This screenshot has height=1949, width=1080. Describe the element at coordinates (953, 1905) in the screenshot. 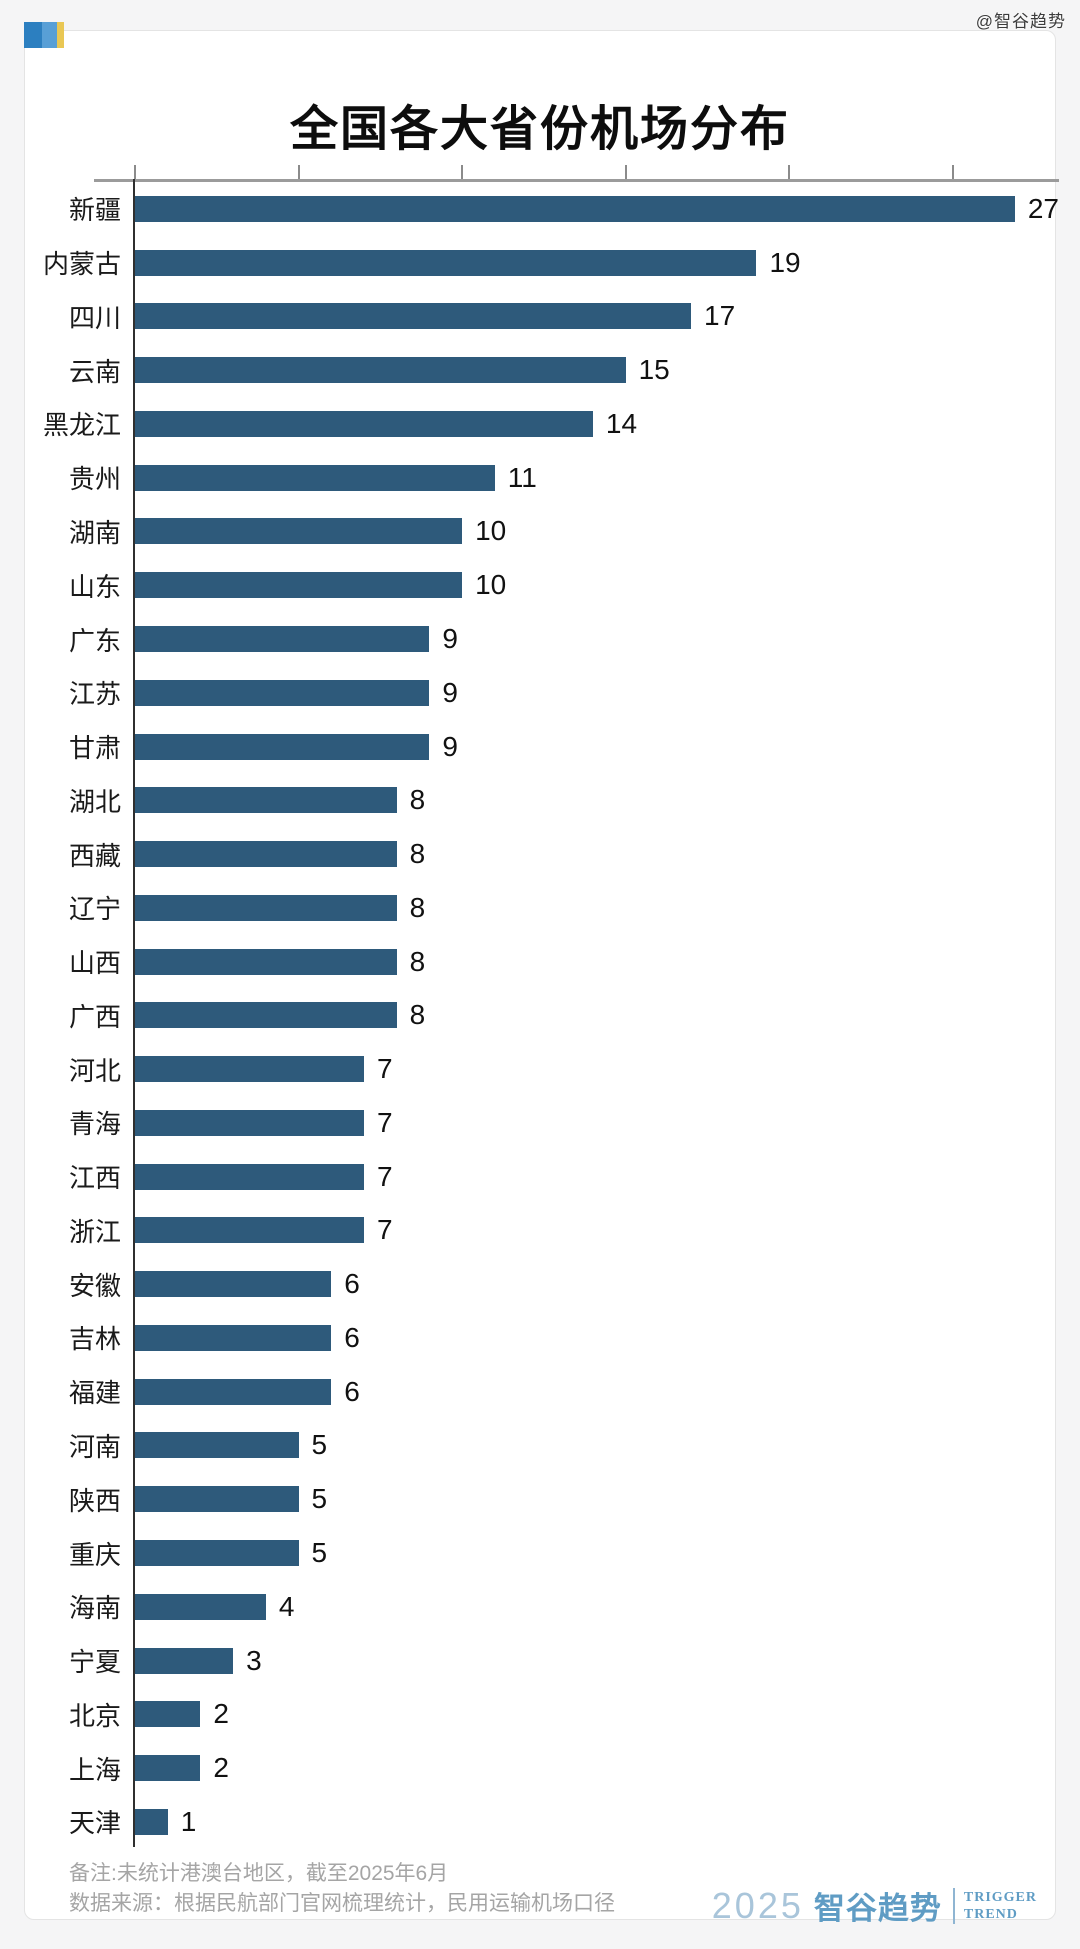

I see `logo-divider` at that location.